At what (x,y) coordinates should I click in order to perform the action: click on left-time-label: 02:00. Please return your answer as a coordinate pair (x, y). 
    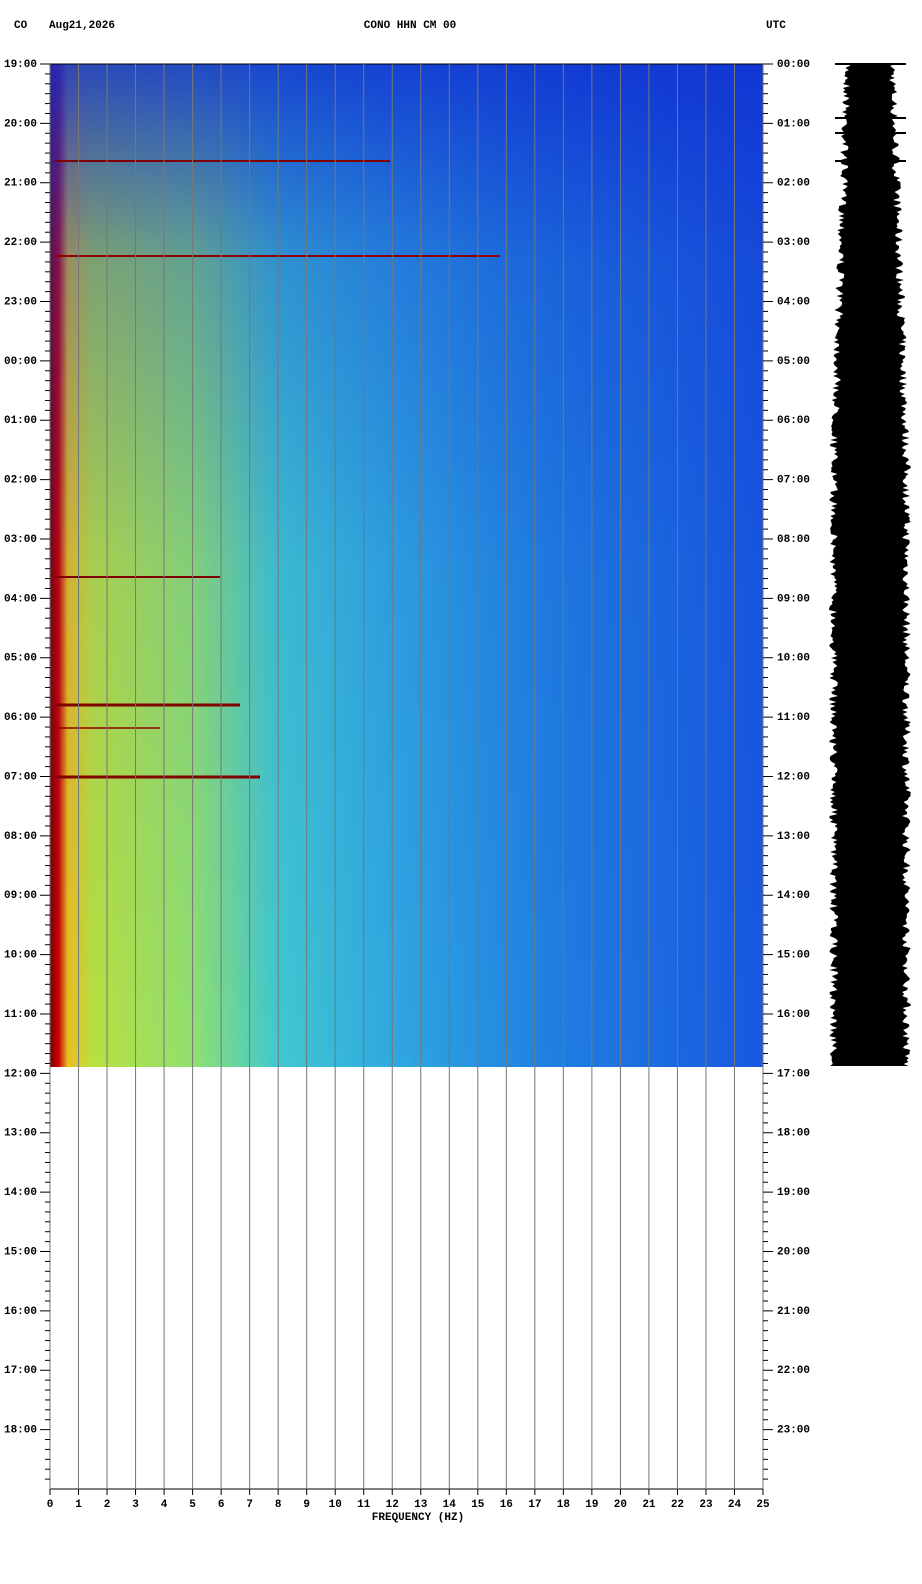
    Looking at the image, I should click on (20, 481).